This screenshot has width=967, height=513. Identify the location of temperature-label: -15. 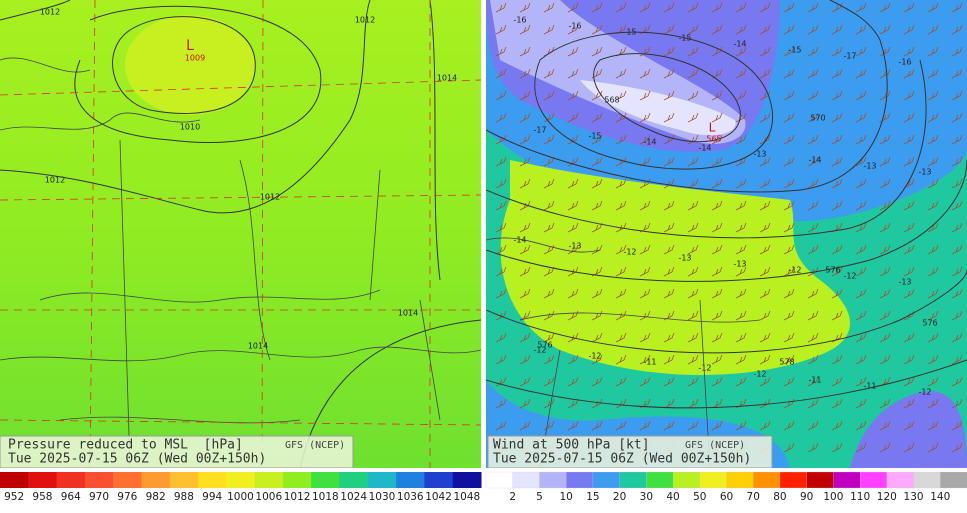
(794, 50).